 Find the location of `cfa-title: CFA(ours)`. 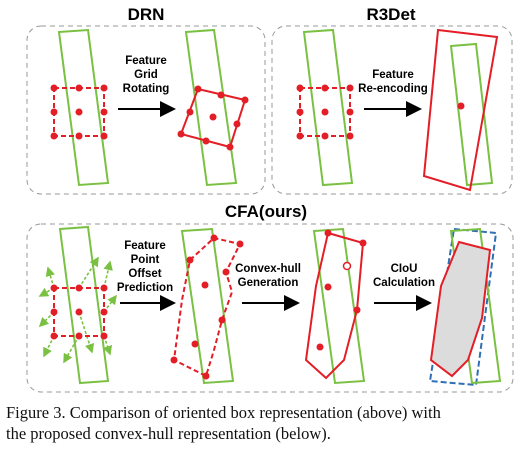

cfa-title: CFA(ours) is located at coordinates (266, 211).